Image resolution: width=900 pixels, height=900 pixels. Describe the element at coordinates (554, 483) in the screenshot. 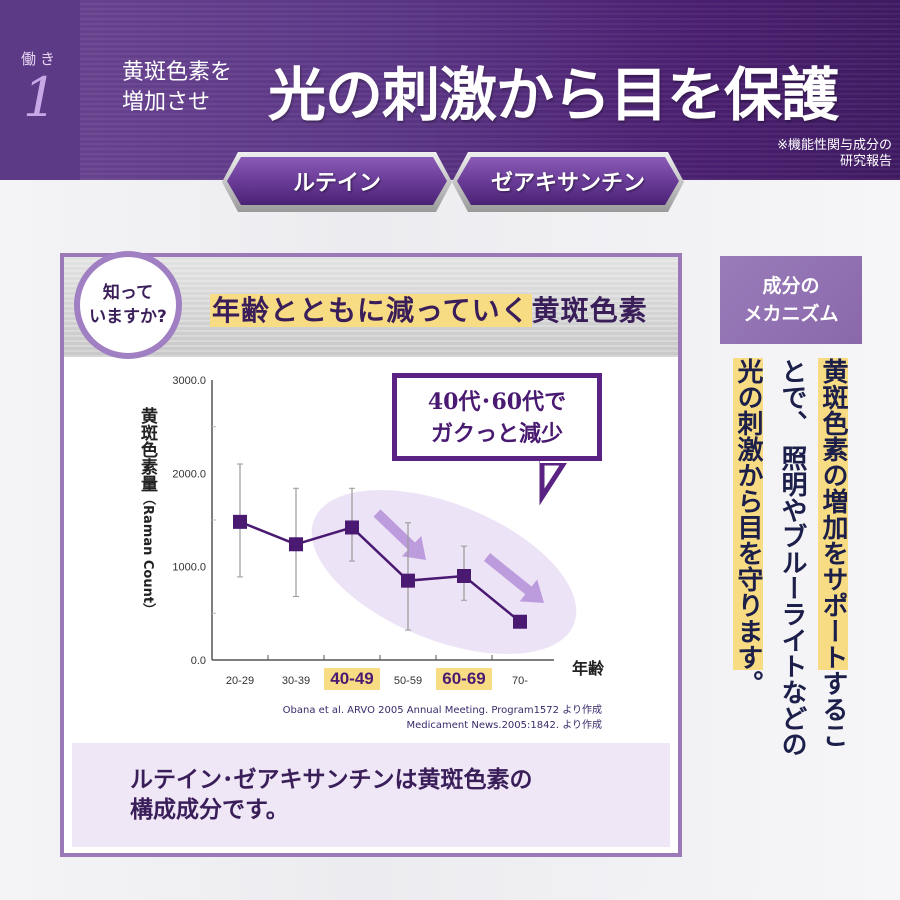

I see `callout-tail` at that location.